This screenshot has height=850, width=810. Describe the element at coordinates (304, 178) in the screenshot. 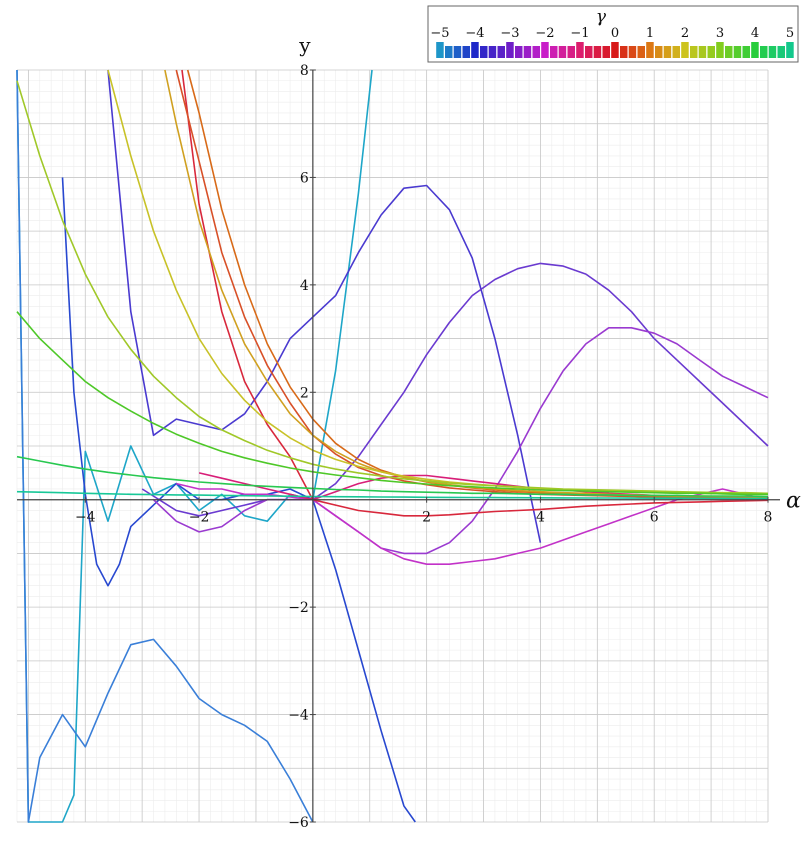

I see `y-tick-label: 6` at that location.